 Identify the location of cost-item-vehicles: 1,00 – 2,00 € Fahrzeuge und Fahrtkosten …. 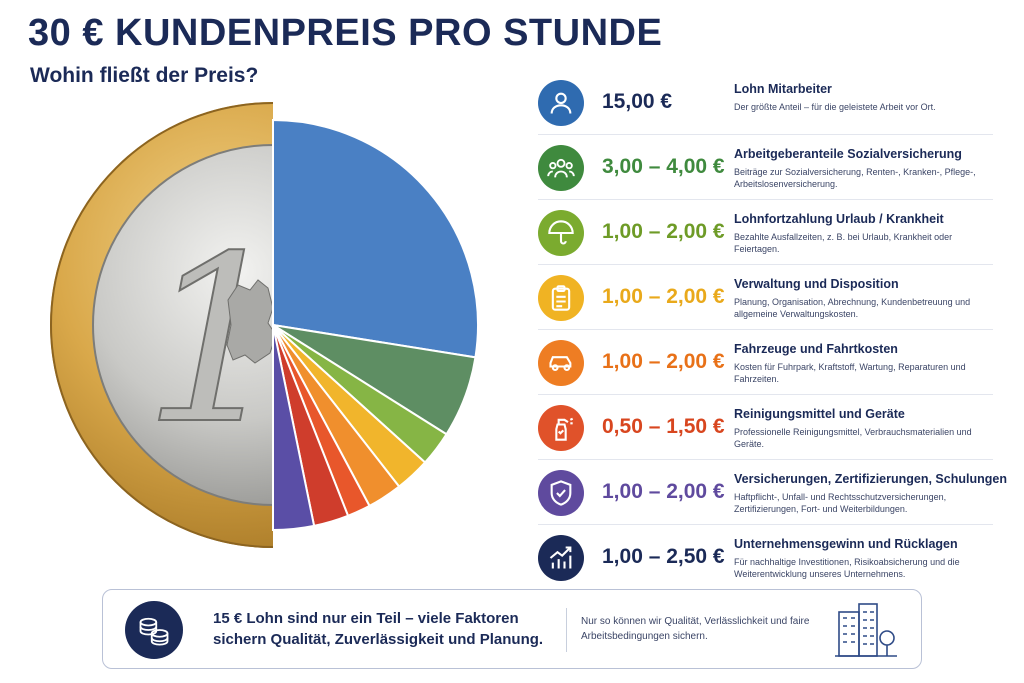
(765, 362).